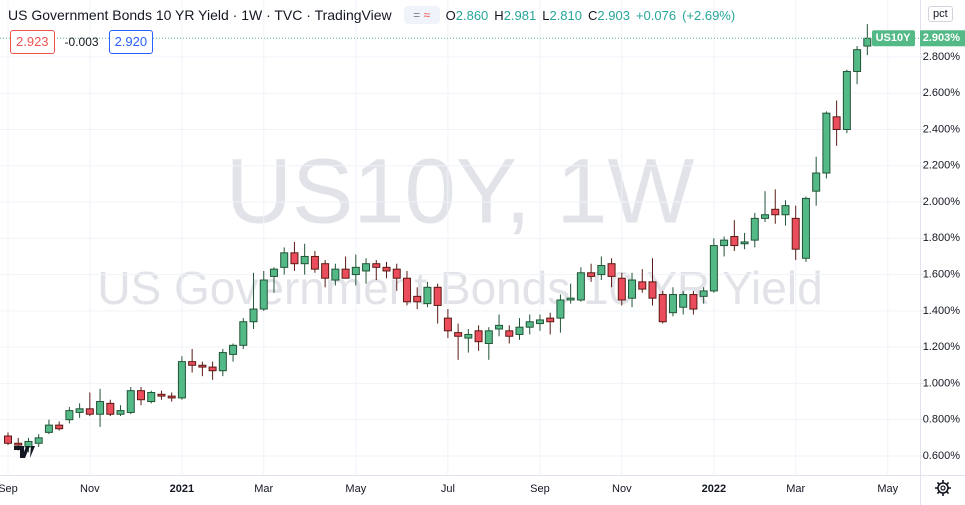 The image size is (965, 505). What do you see at coordinates (714, 489) in the screenshot?
I see `x-tick-label: 2022` at bounding box center [714, 489].